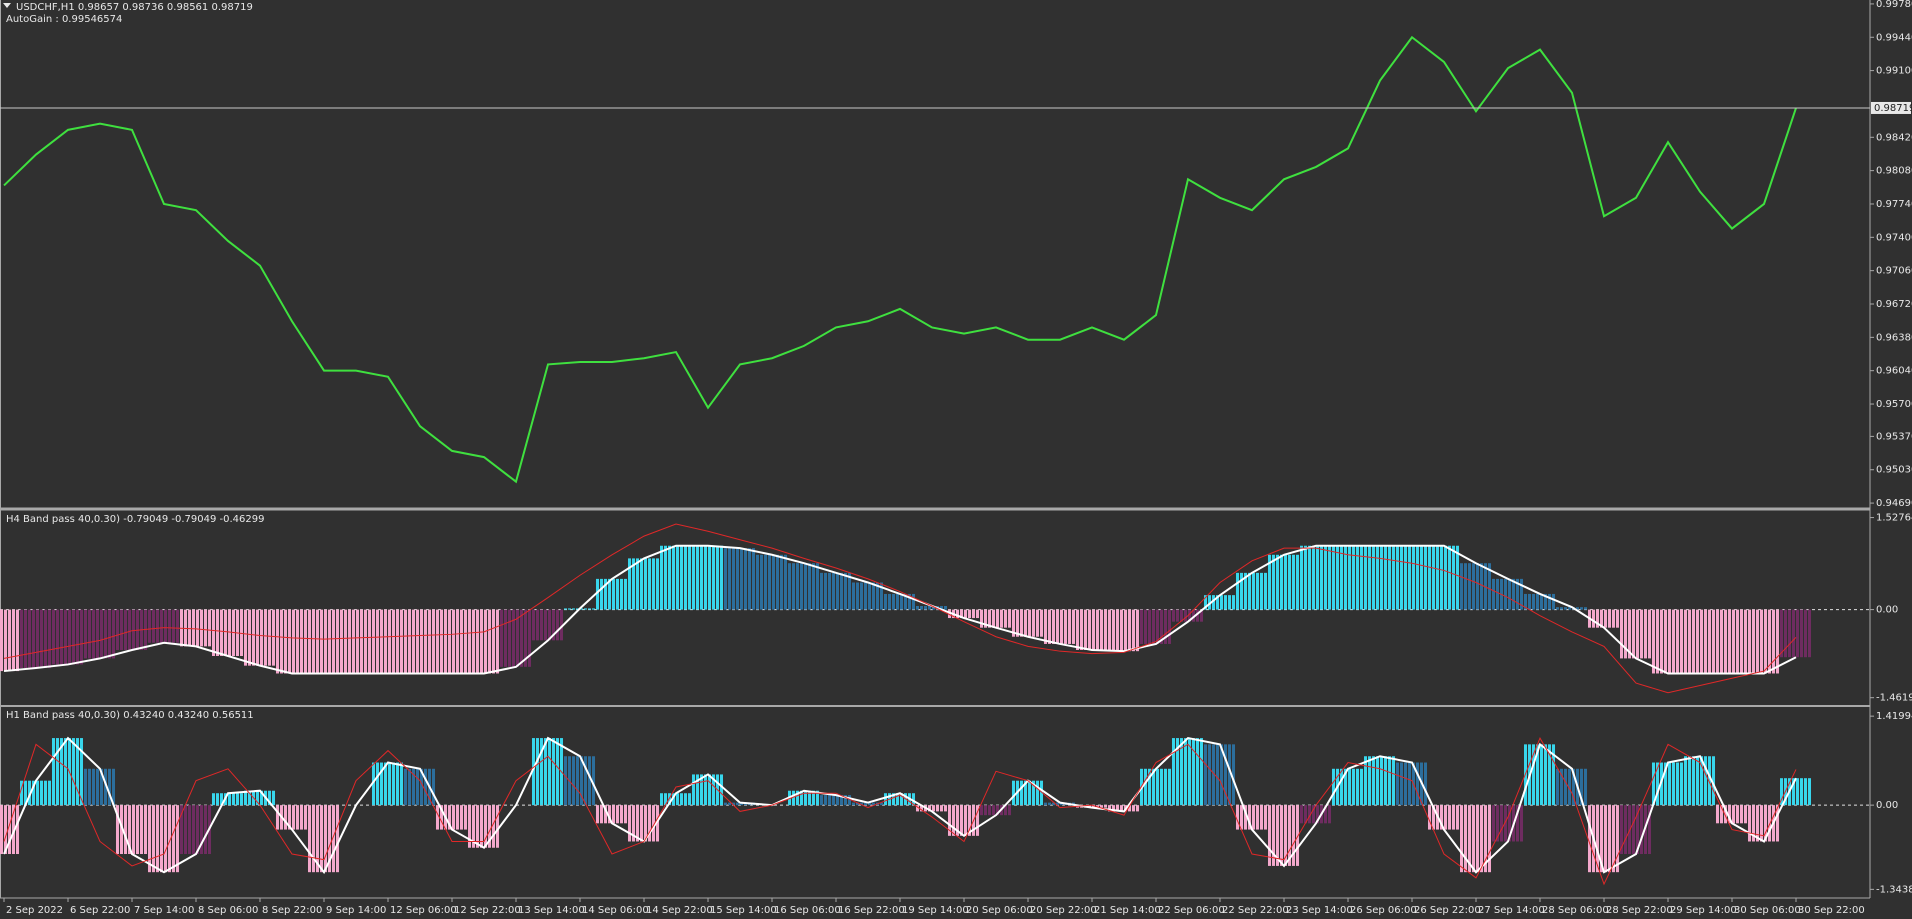 This screenshot has height=919, width=1912. What do you see at coordinates (1319, 910) in the screenshot?
I see `x-tick-label: 23 Sep 14:00` at bounding box center [1319, 910].